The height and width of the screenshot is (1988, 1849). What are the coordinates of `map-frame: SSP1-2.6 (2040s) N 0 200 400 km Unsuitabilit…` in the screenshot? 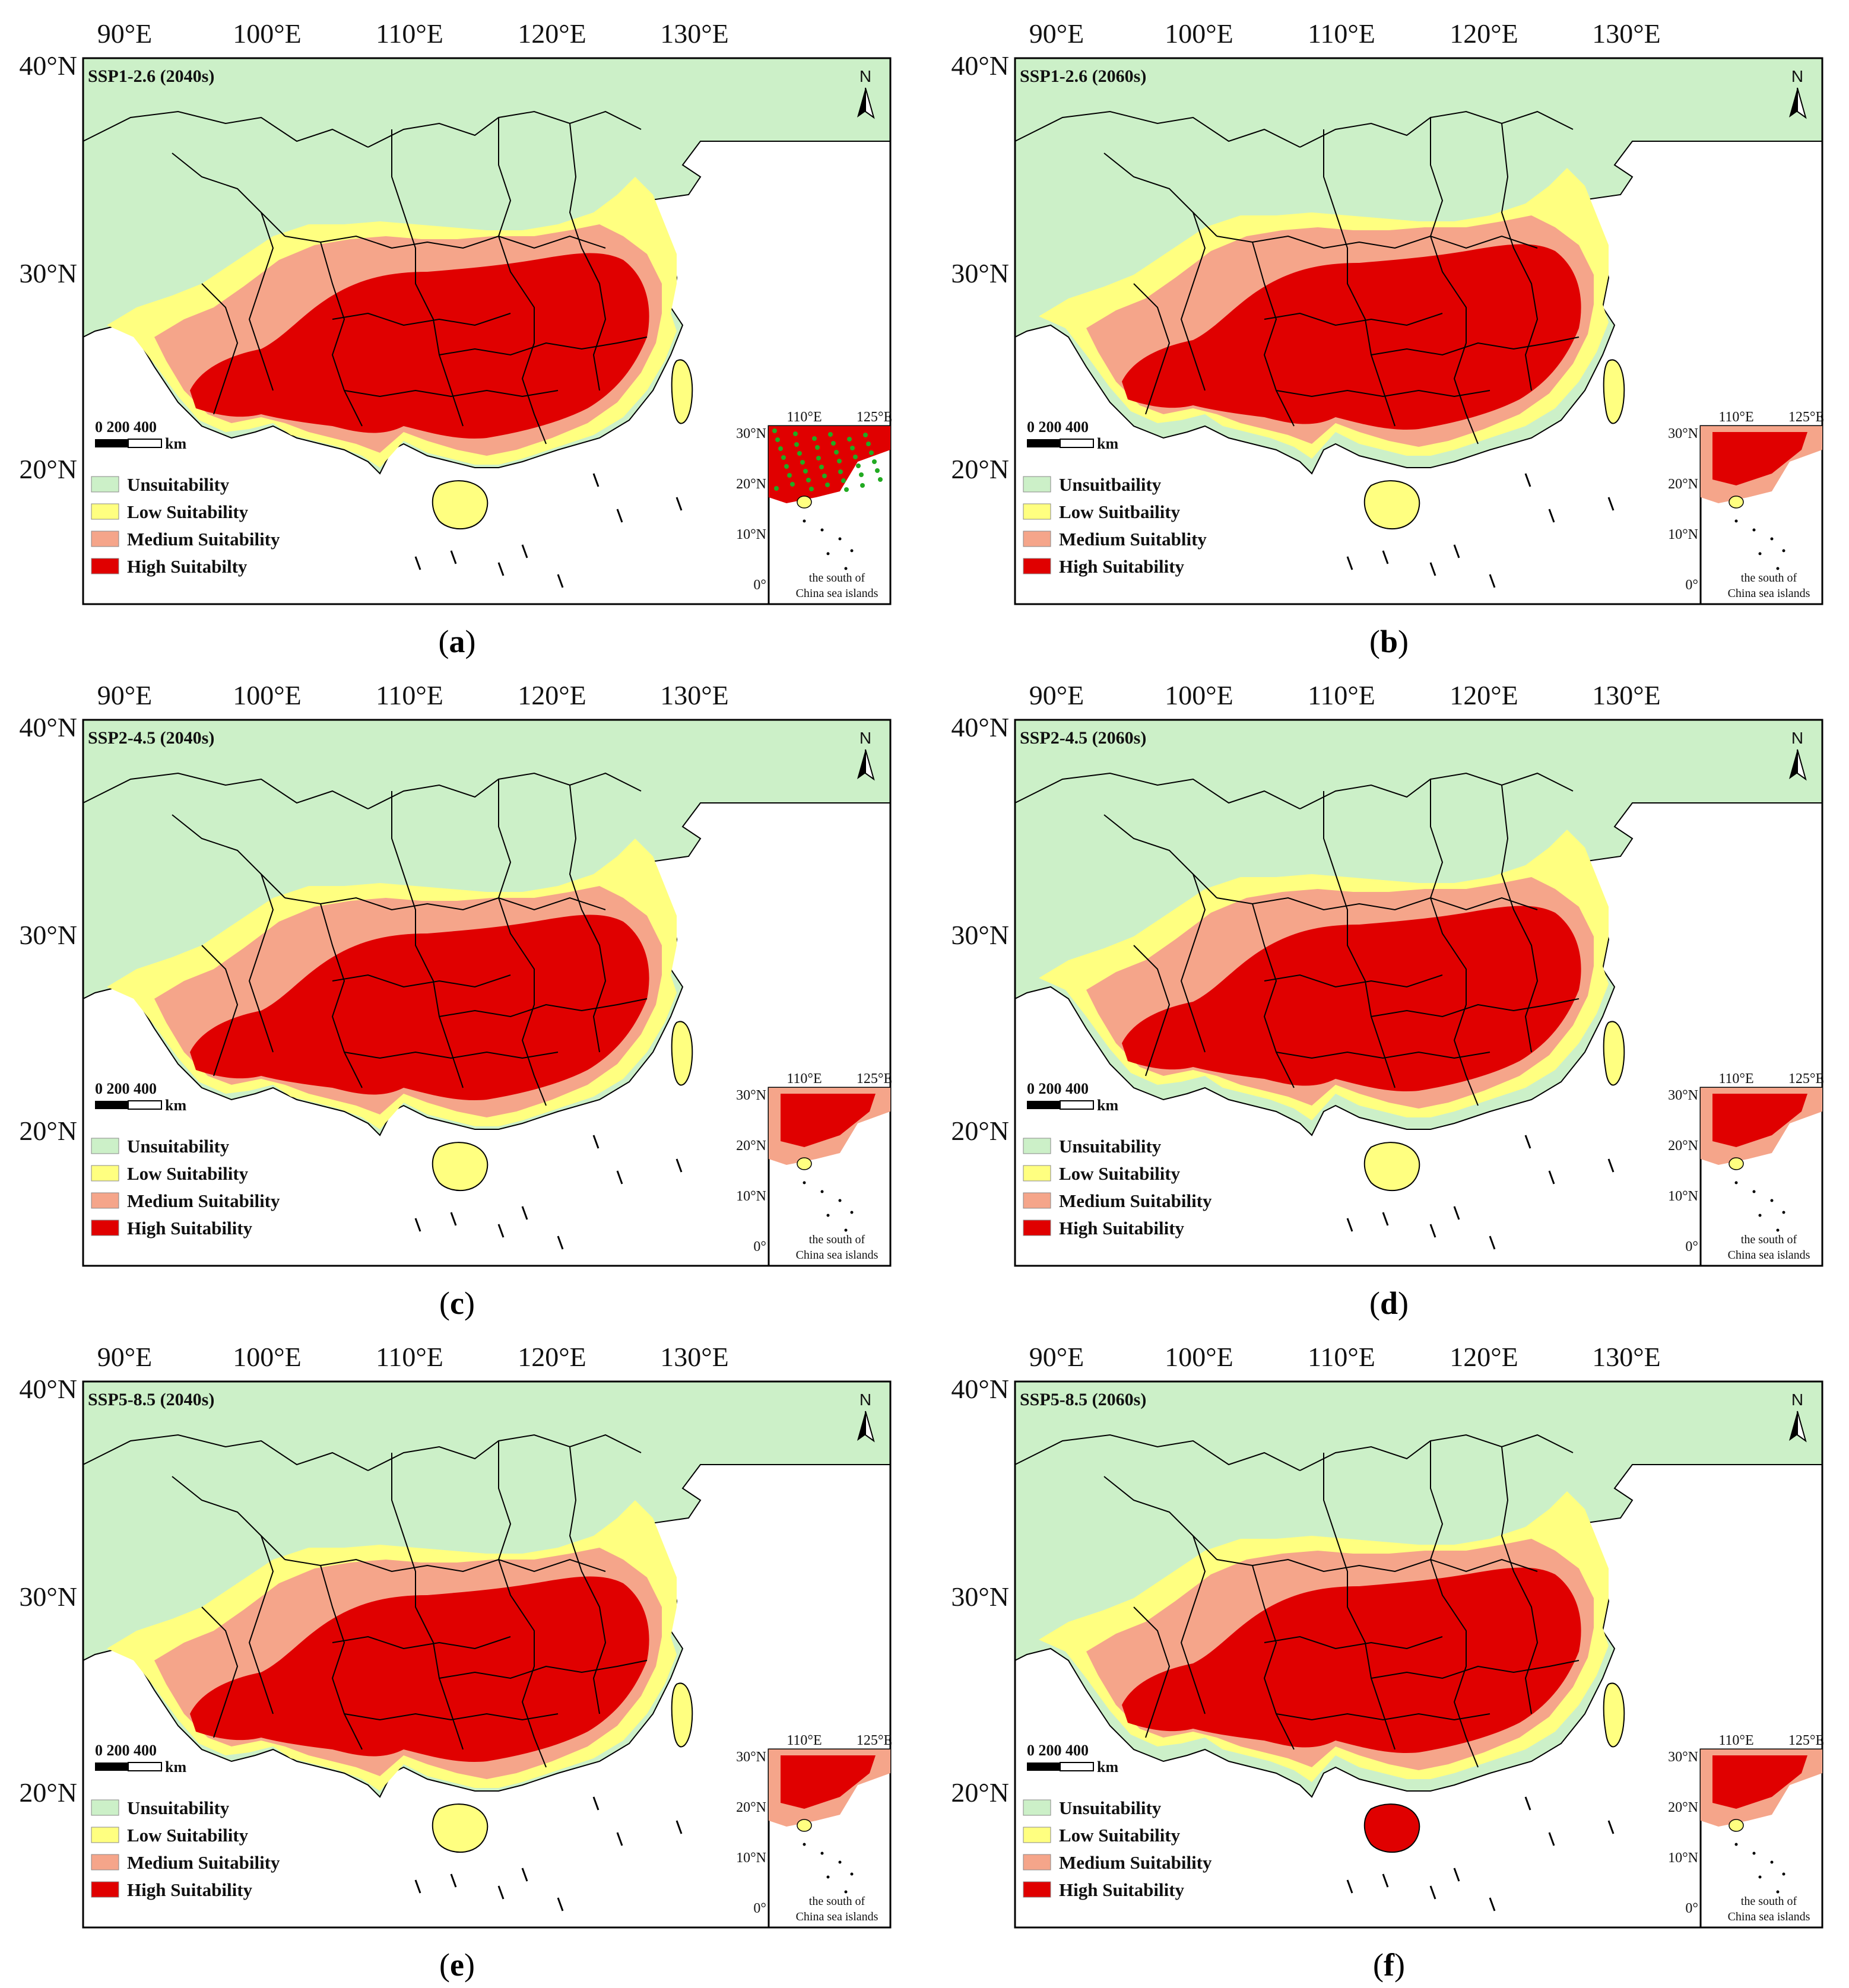 It's located at (487, 331).